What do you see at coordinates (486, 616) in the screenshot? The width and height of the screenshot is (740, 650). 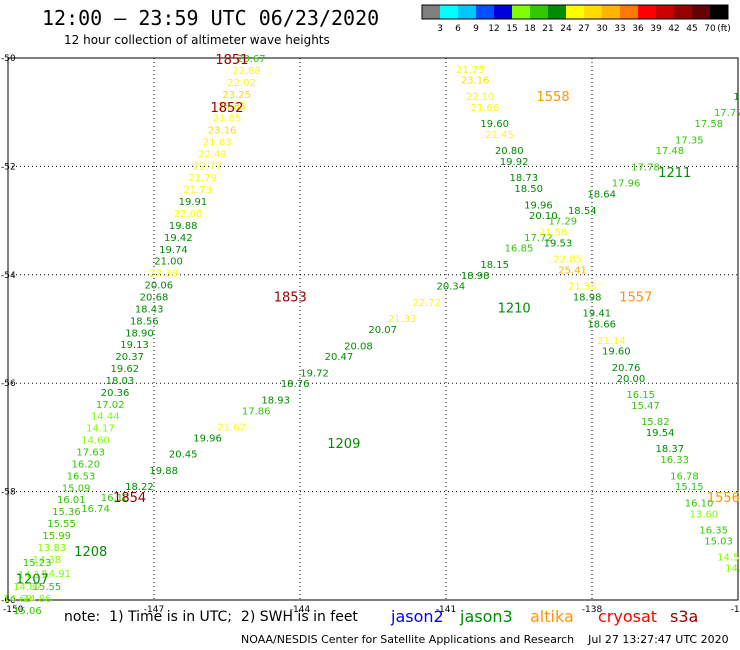 I see `legend-jason3: jason3` at bounding box center [486, 616].